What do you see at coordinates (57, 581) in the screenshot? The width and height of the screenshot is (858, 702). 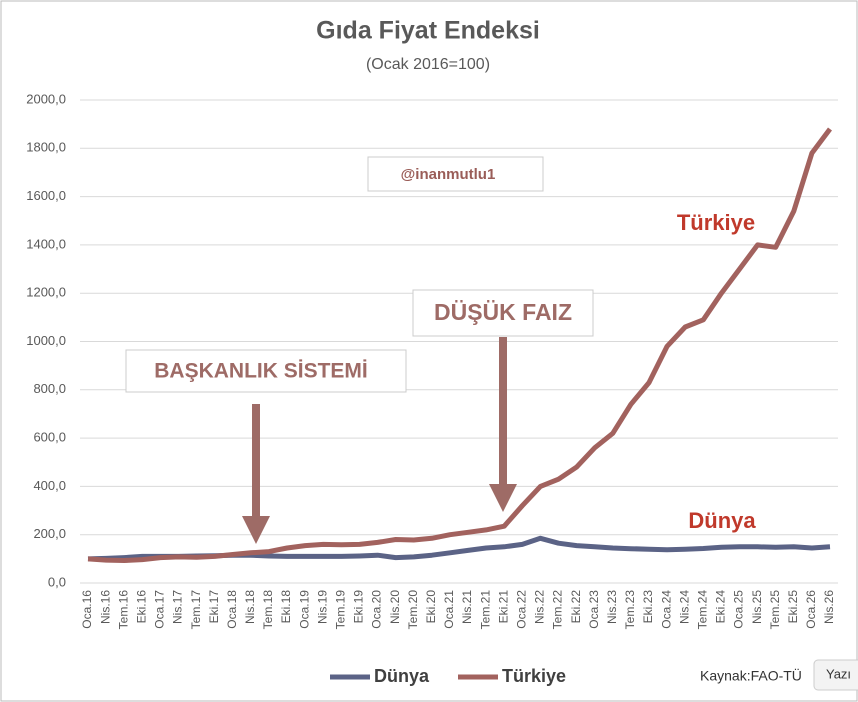 I see `y-tick-label: 0,0` at bounding box center [57, 581].